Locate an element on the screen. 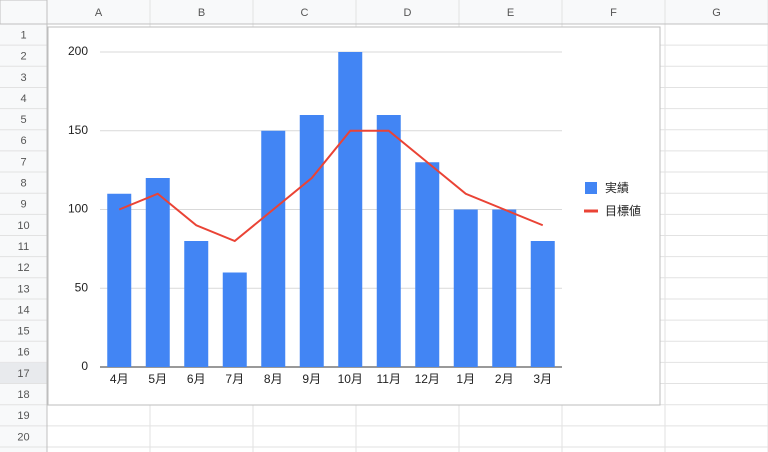  row-header: 5 is located at coordinates (23, 120).